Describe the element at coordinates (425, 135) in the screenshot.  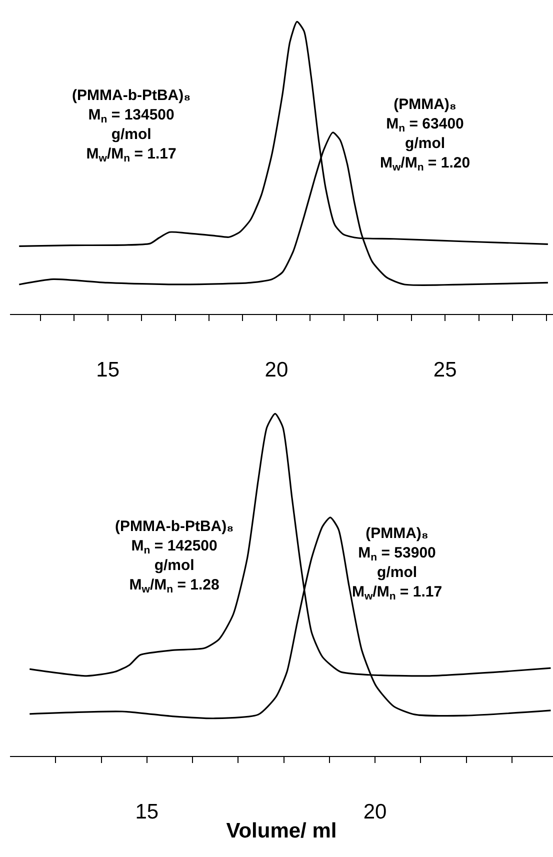
I see `text: (PMMA)₈ M$_{n}$ = 63400 g/mol M$_{w}$/M$_{n}$ = 1.20` at that location.